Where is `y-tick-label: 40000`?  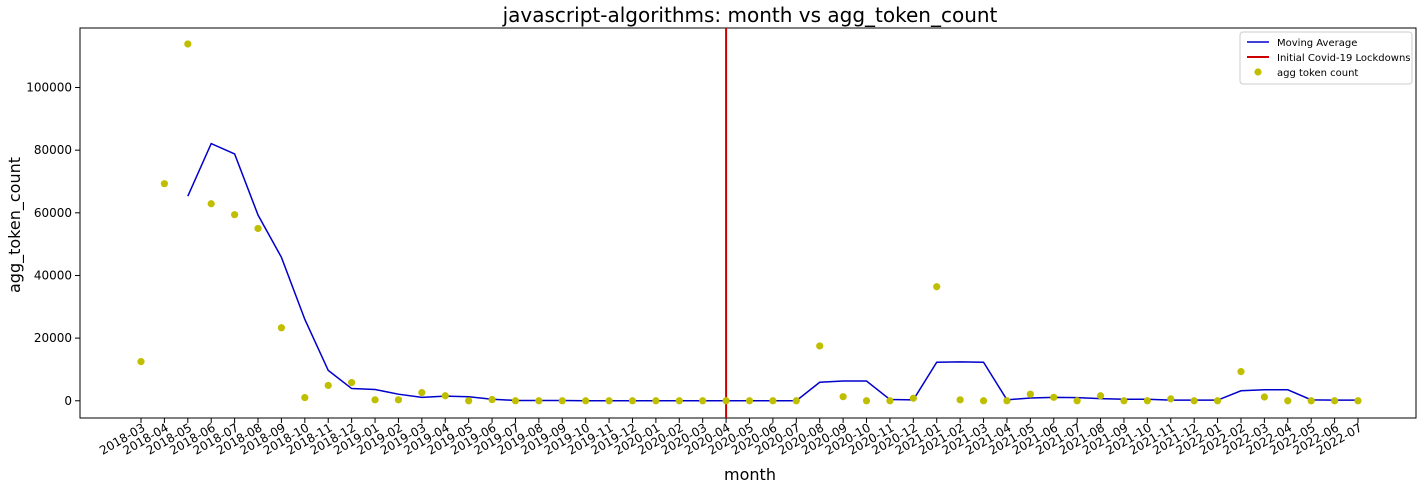 y-tick-label: 40000 is located at coordinates (53, 275).